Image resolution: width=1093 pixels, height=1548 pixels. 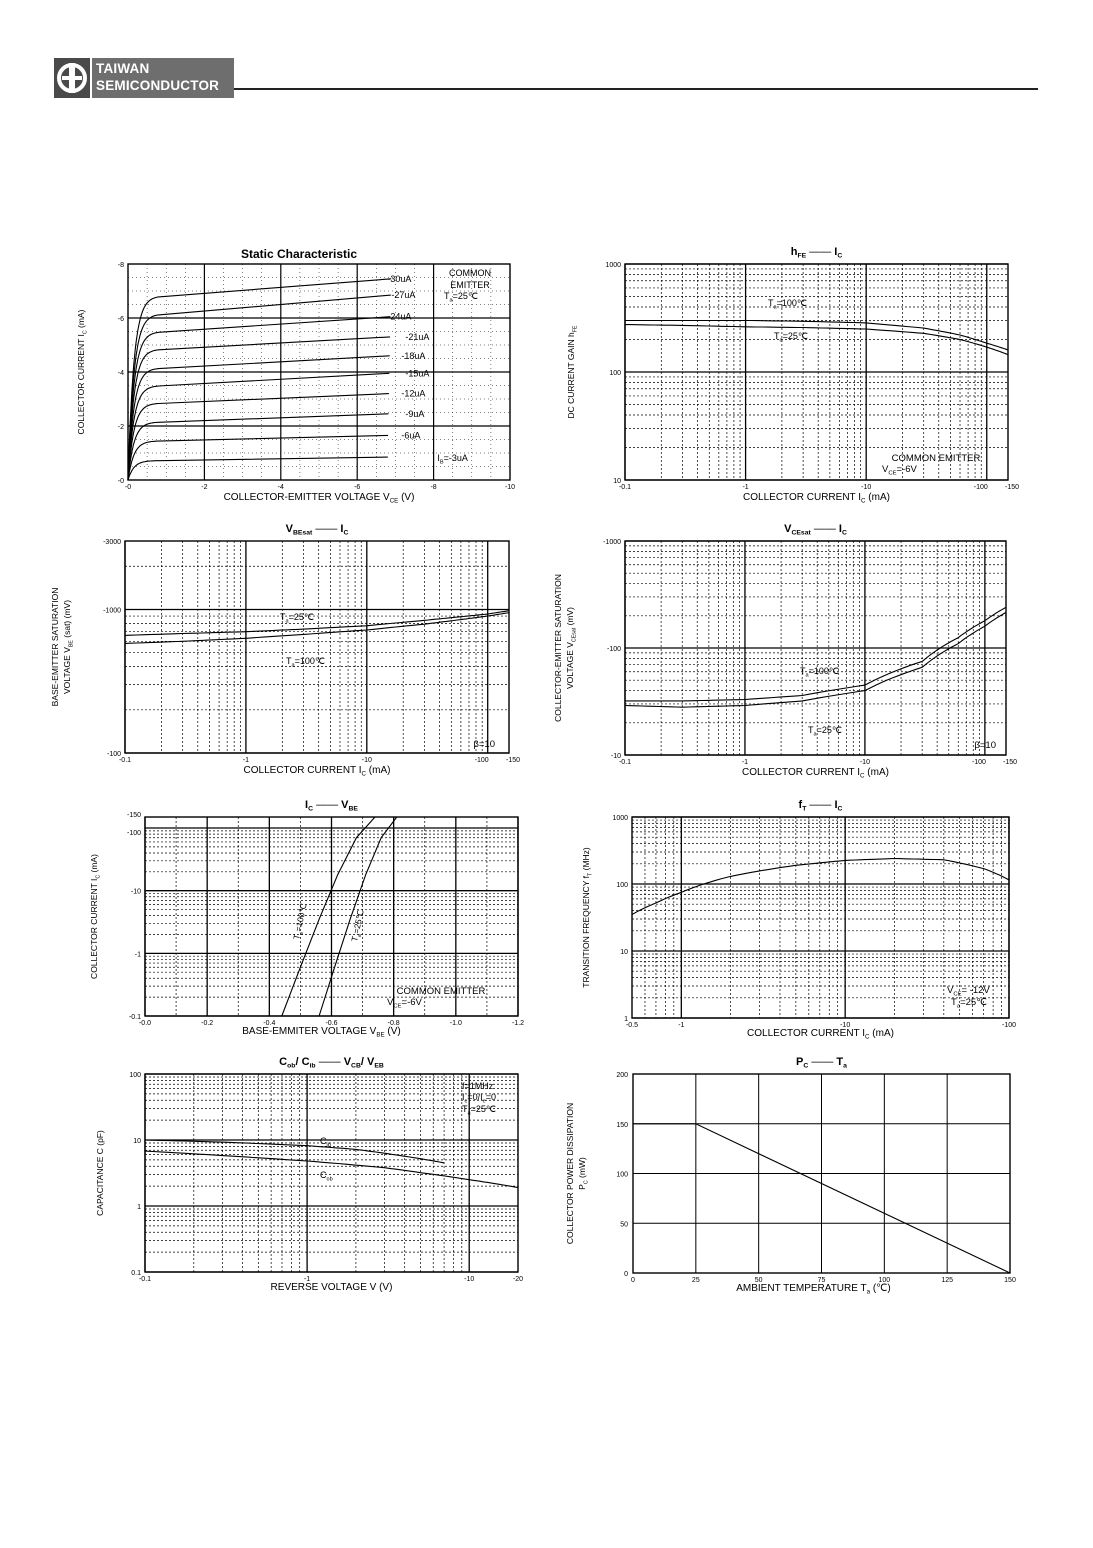 I want to click on y-axis-label-2-part: P, so click(x=582, y=1187).